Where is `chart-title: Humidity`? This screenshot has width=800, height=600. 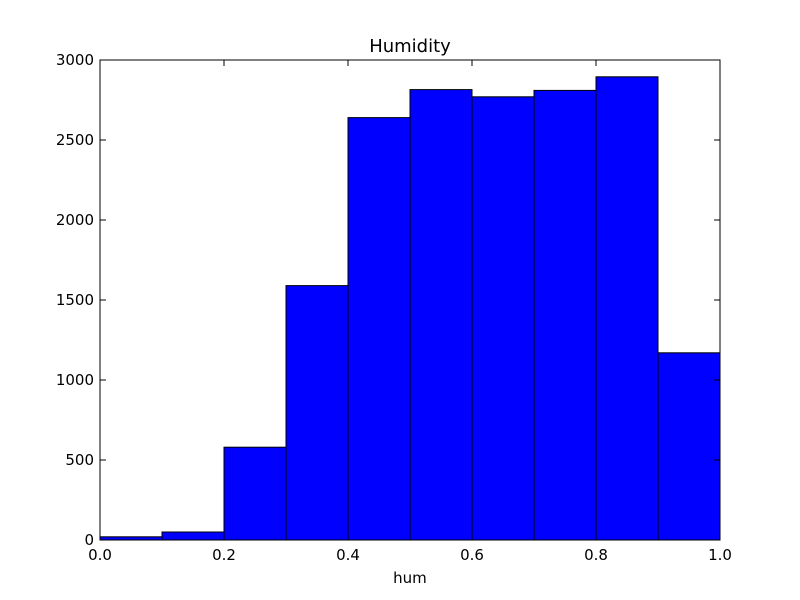 chart-title: Humidity is located at coordinates (410, 46).